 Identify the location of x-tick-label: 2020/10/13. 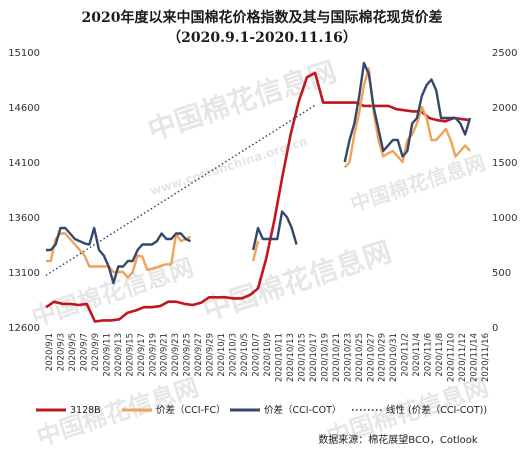
(291, 357).